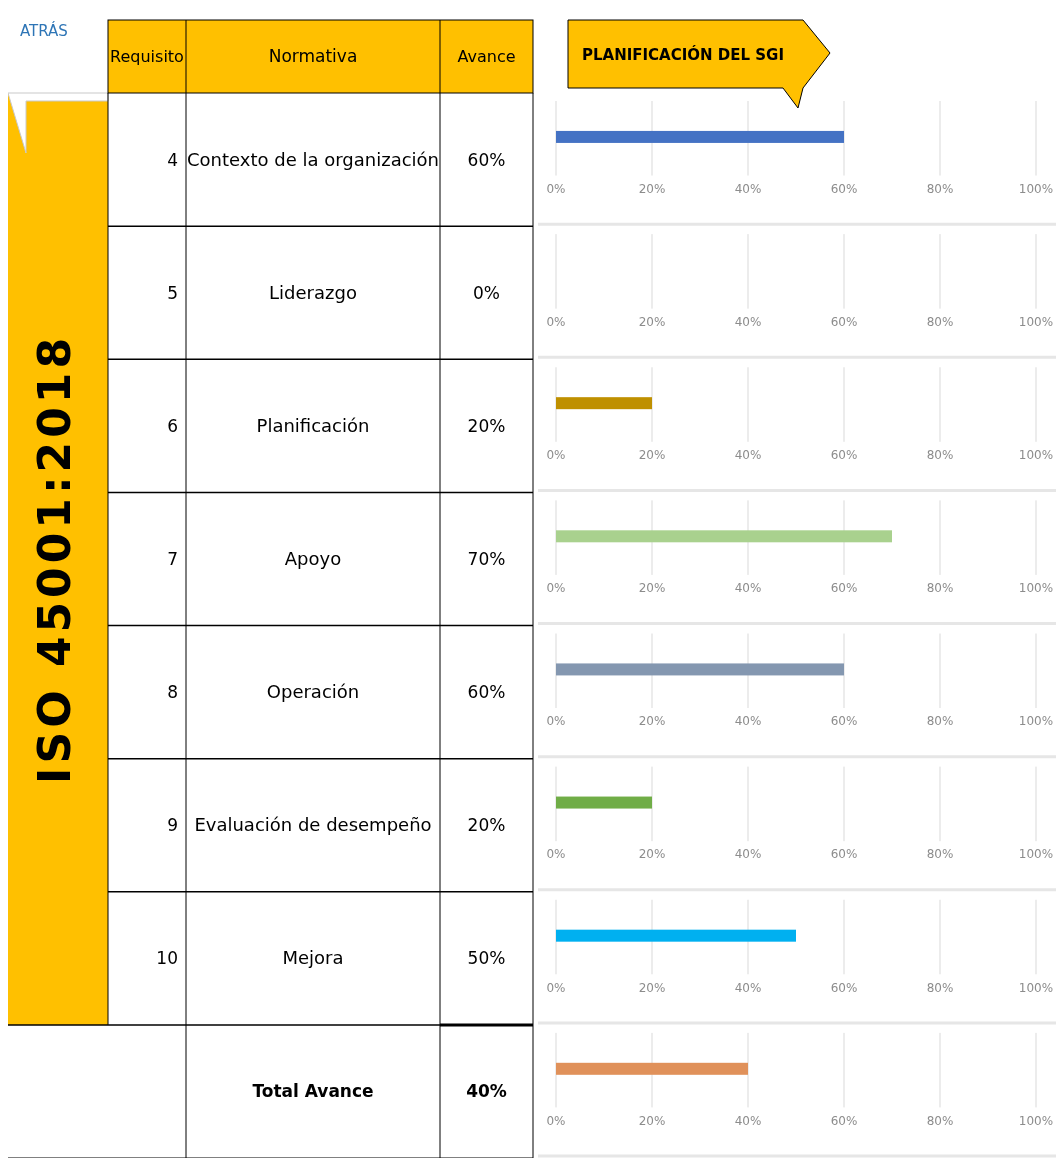  What do you see at coordinates (172, 292) in the screenshot?
I see `text: 5` at bounding box center [172, 292].